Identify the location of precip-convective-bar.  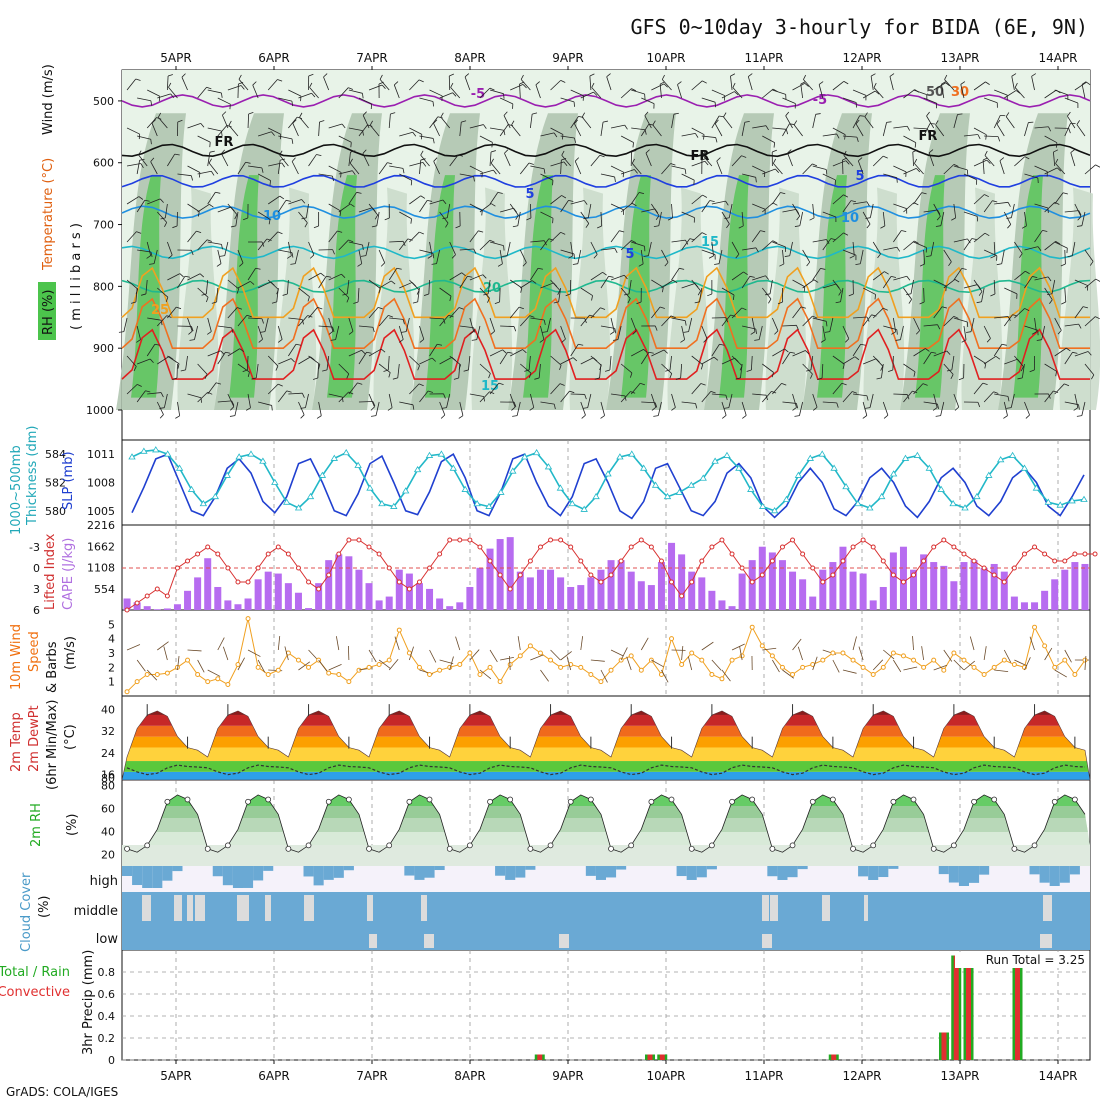
(968, 1010).